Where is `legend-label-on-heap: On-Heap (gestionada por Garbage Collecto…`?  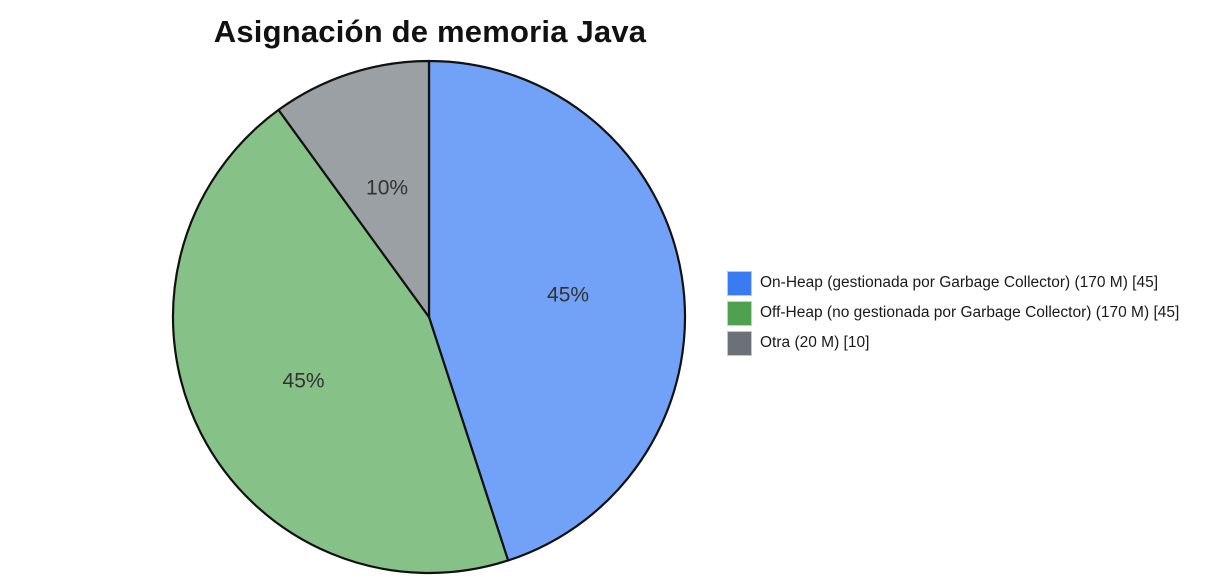 legend-label-on-heap: On-Heap (gestionada por Garbage Collecto… is located at coordinates (959, 282).